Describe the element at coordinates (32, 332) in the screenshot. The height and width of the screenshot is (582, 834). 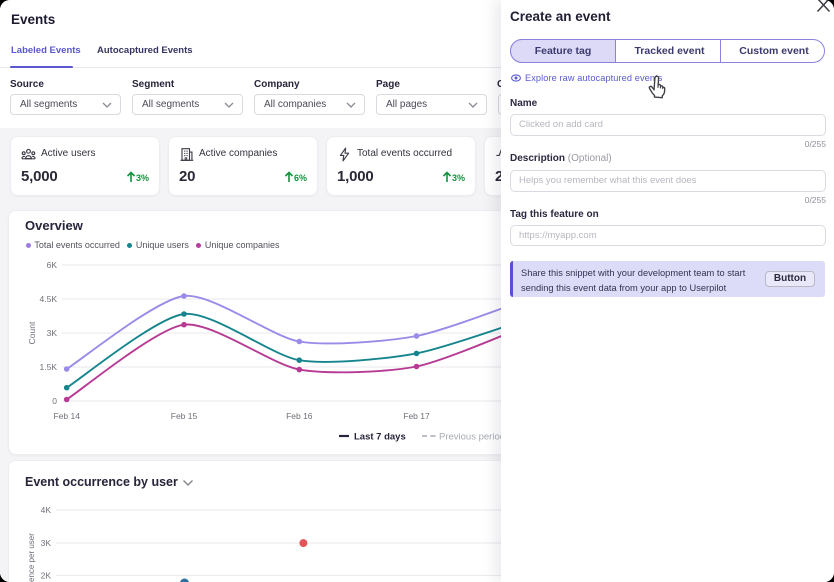
I see `svg-text: Count` at that location.